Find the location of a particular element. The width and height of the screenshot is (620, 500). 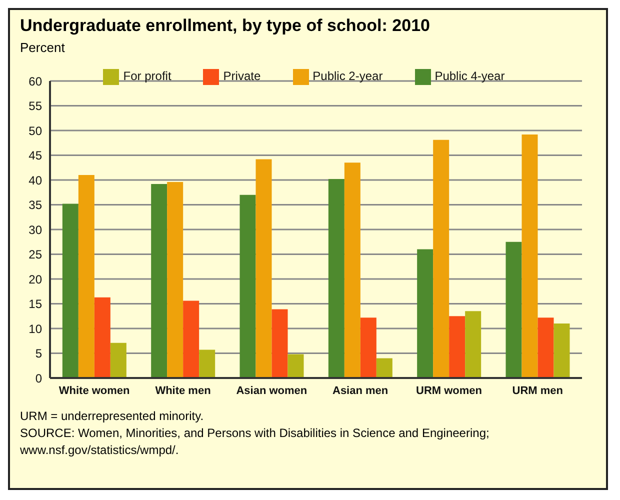

y-tick-label: 15 is located at coordinates (35, 304).